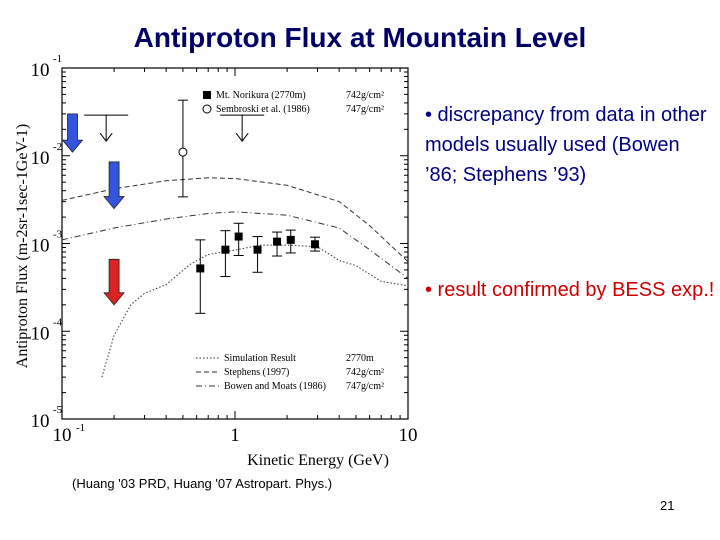 The image size is (720, 540). What do you see at coordinates (261, 95) in the screenshot?
I see `legend-label: Mt. Norikura (2770m)` at bounding box center [261, 95].